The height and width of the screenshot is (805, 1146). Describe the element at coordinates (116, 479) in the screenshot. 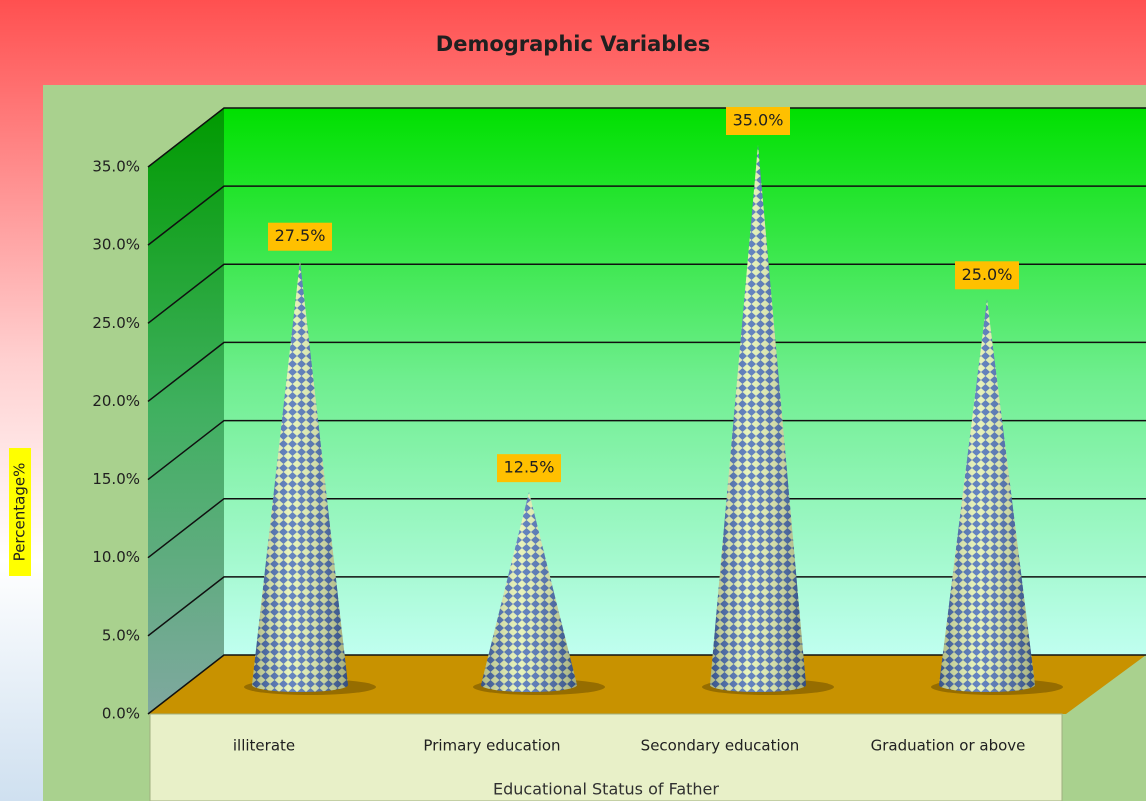

I see `y-tick-label: 15.0%` at that location.